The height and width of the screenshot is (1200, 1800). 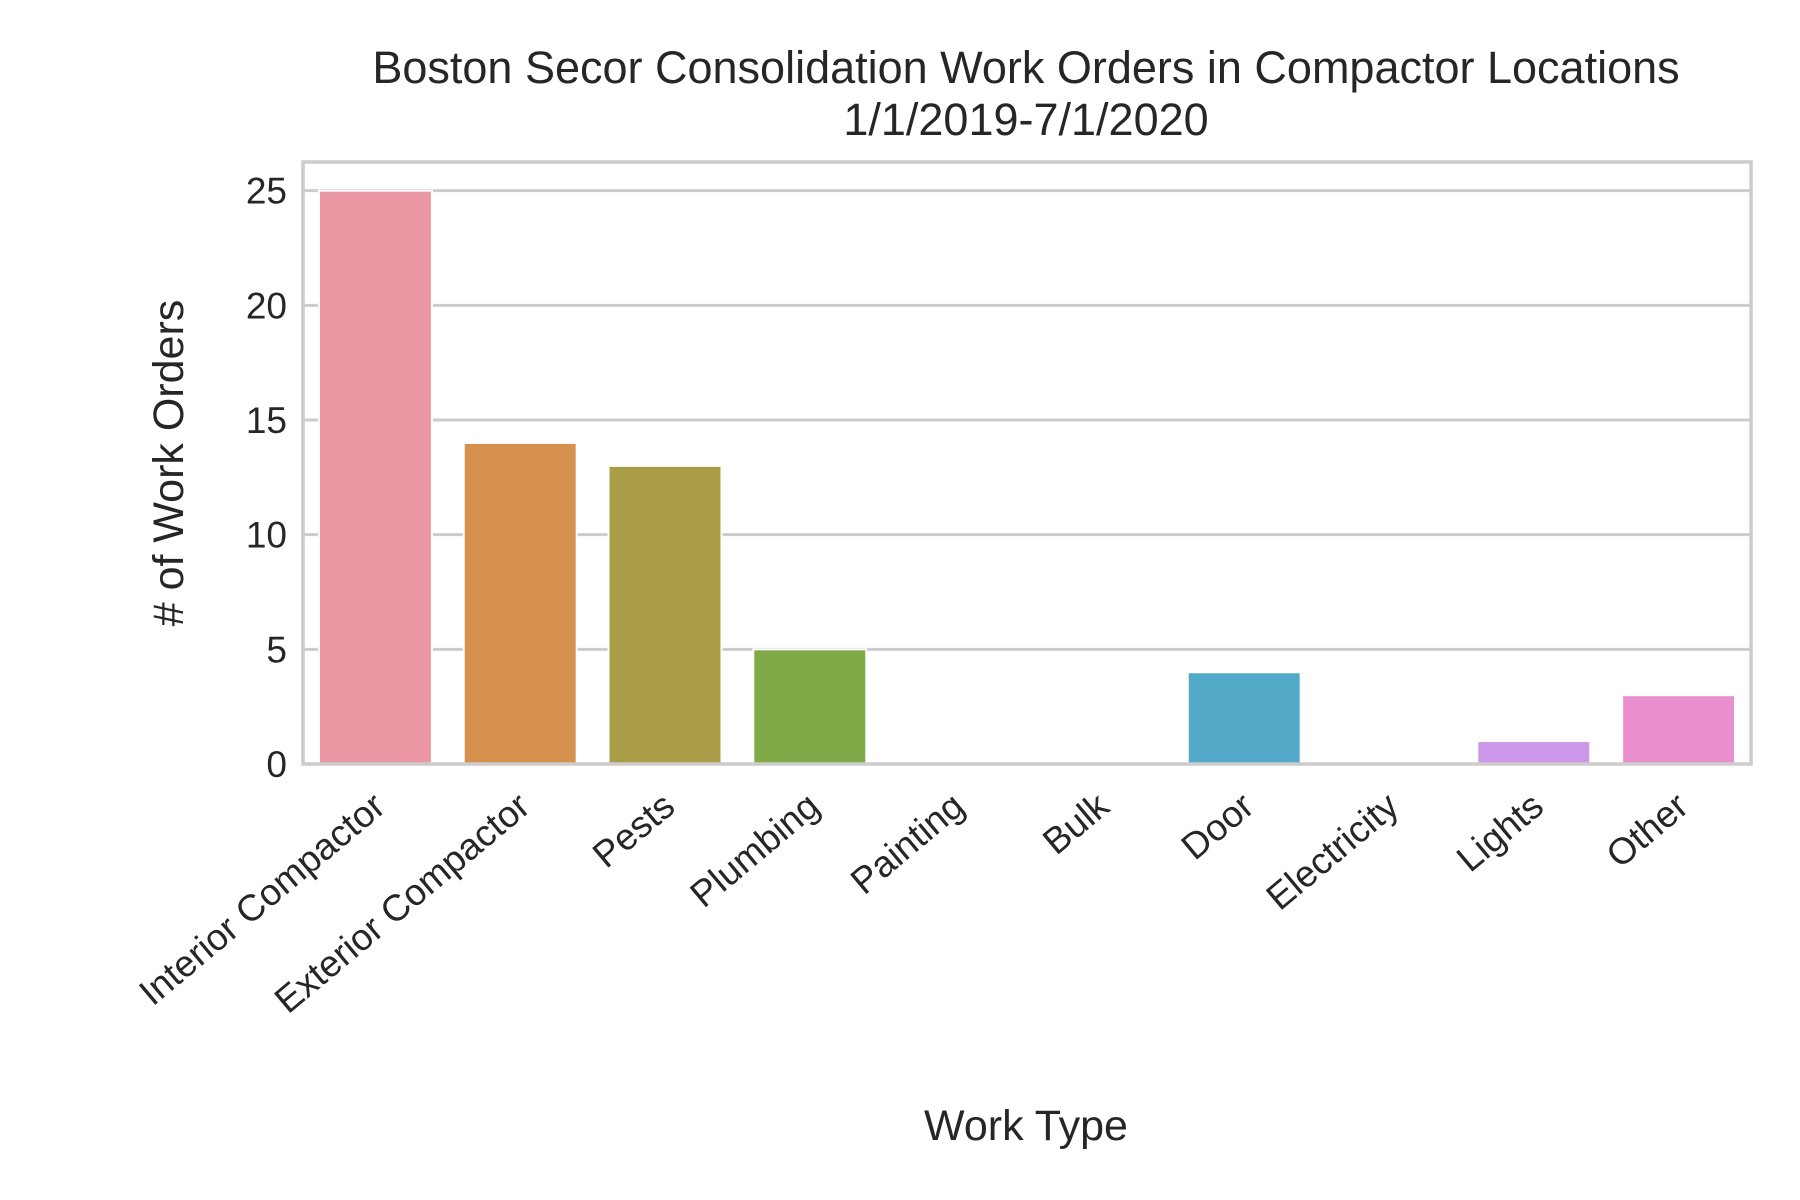 I want to click on y-tick-15: 15, so click(x=266, y=420).